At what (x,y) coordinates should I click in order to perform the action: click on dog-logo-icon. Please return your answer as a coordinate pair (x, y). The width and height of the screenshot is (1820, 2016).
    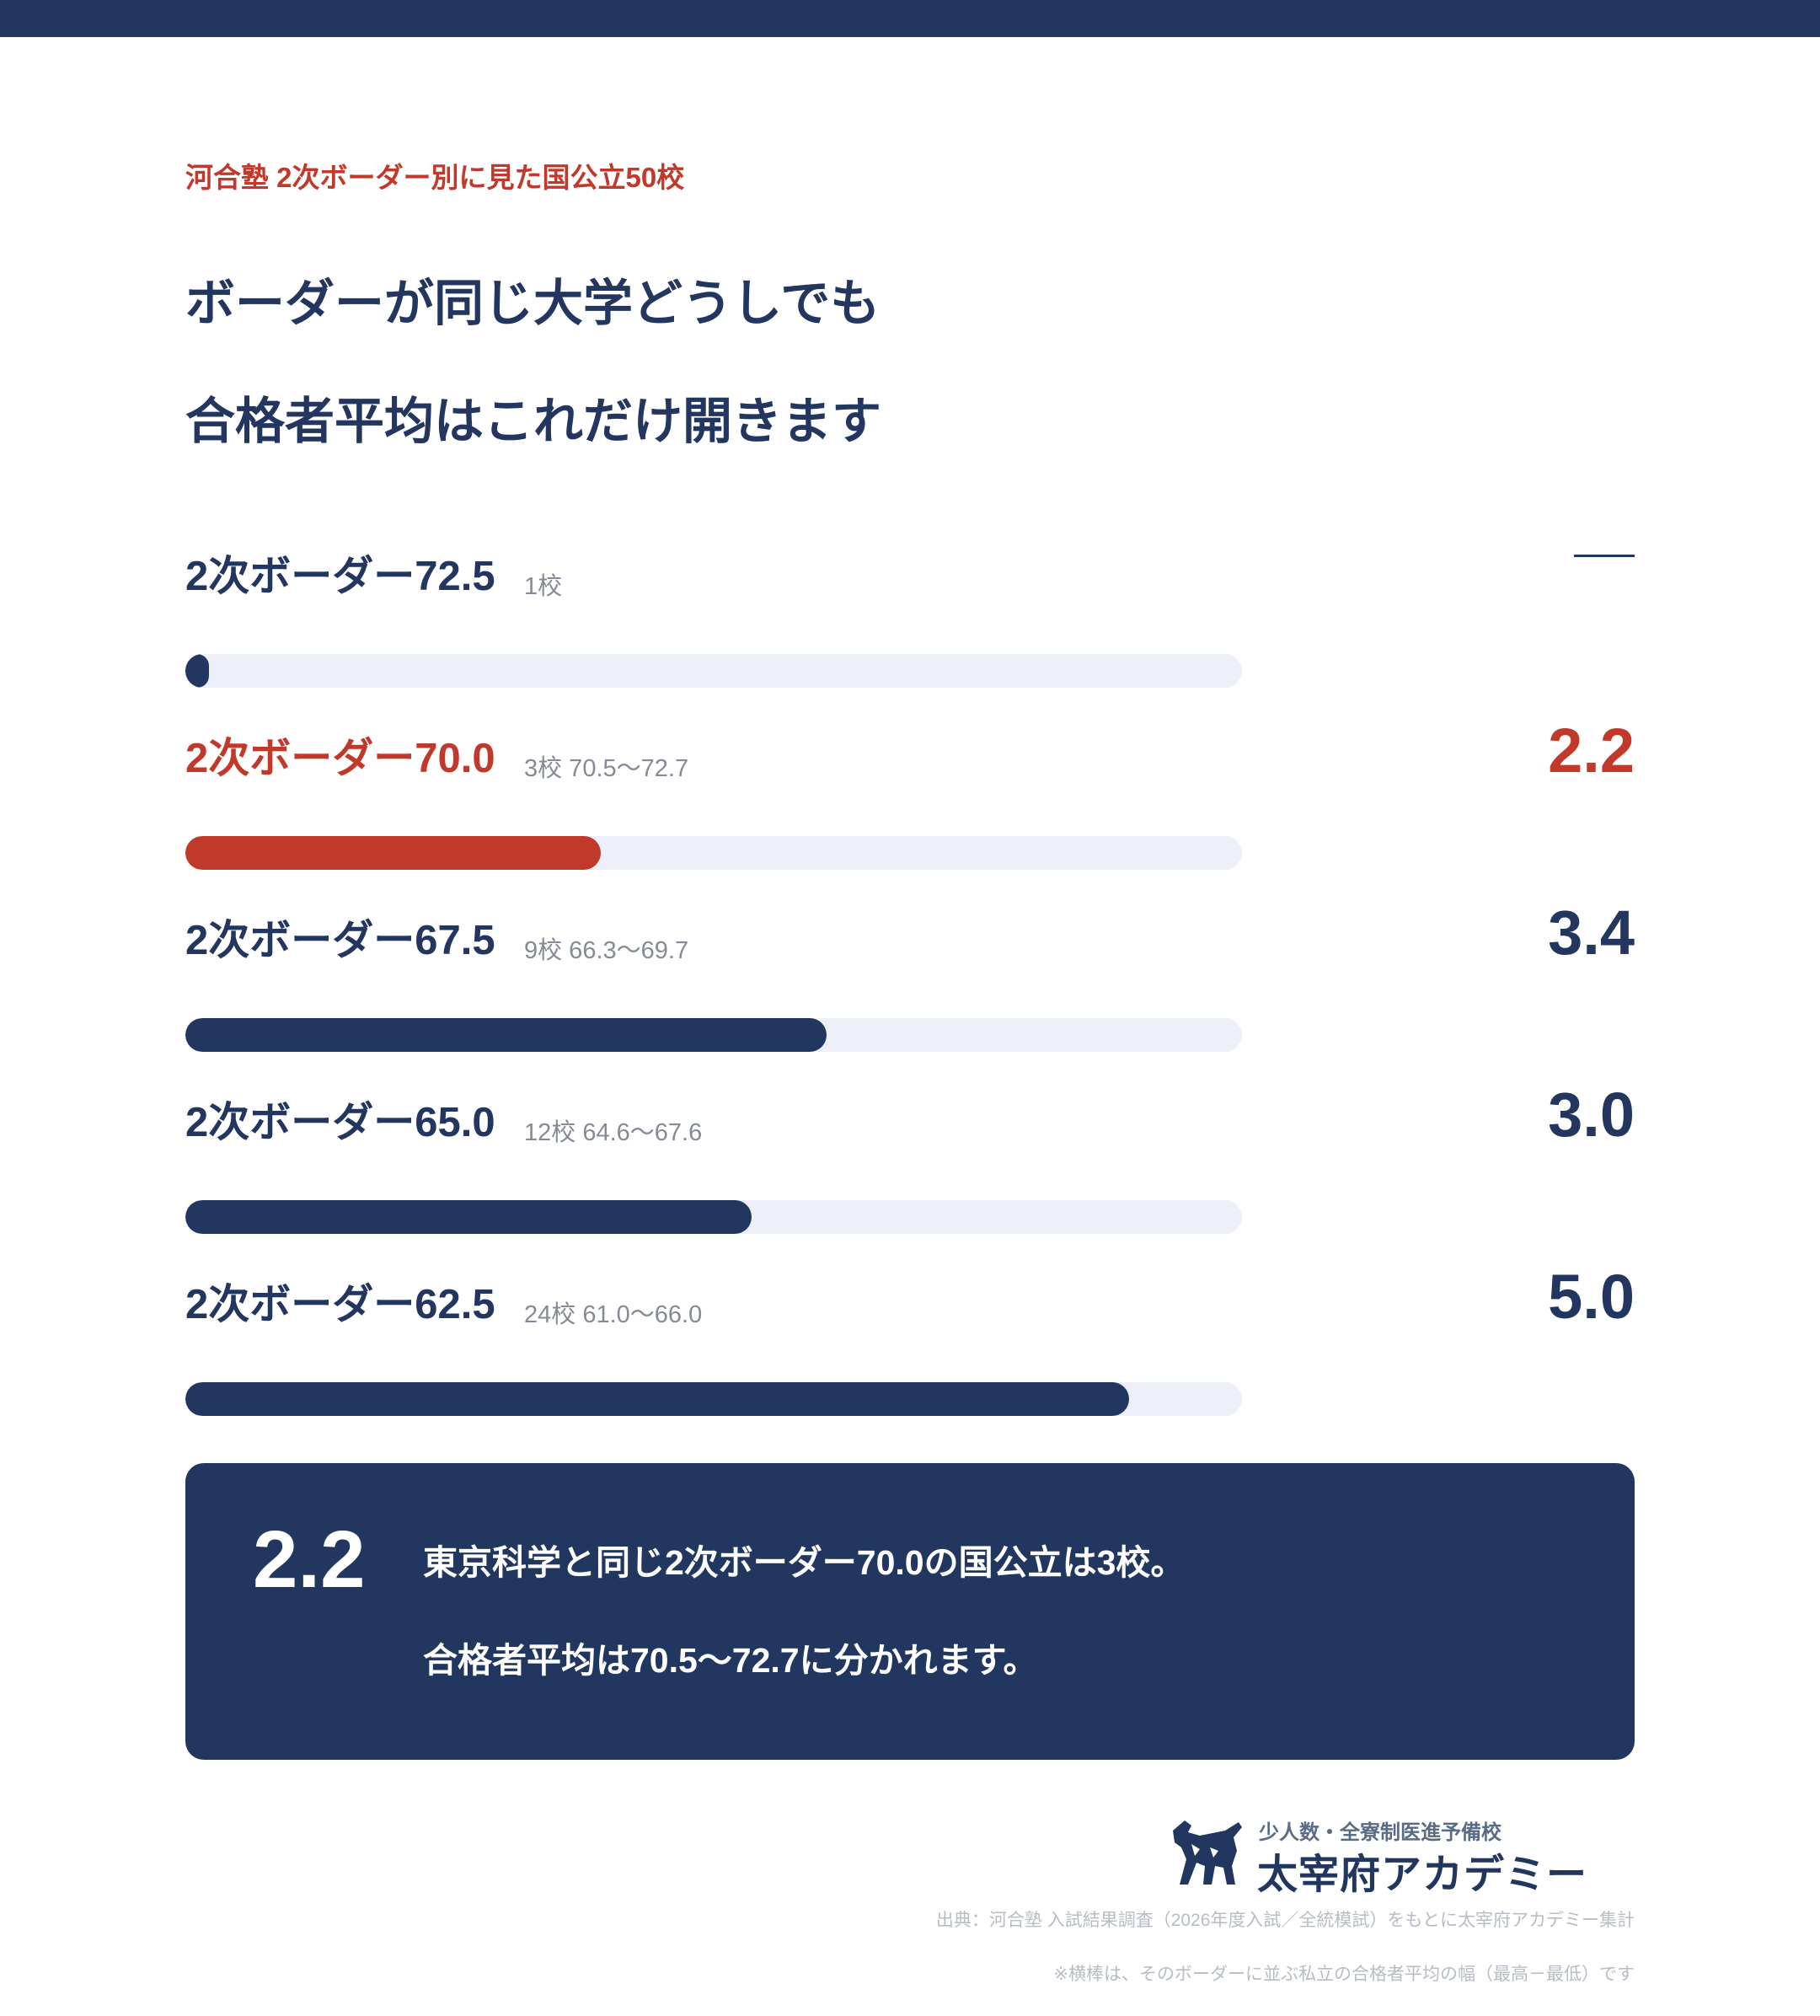
    Looking at the image, I should click on (1207, 1852).